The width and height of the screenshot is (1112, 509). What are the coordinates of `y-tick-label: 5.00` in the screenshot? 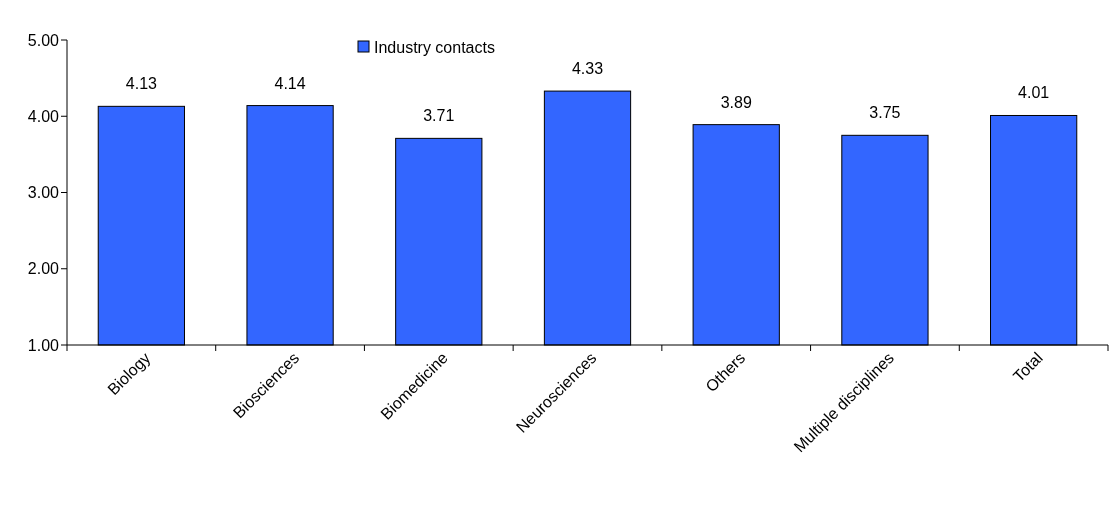 It's located at (43, 40).